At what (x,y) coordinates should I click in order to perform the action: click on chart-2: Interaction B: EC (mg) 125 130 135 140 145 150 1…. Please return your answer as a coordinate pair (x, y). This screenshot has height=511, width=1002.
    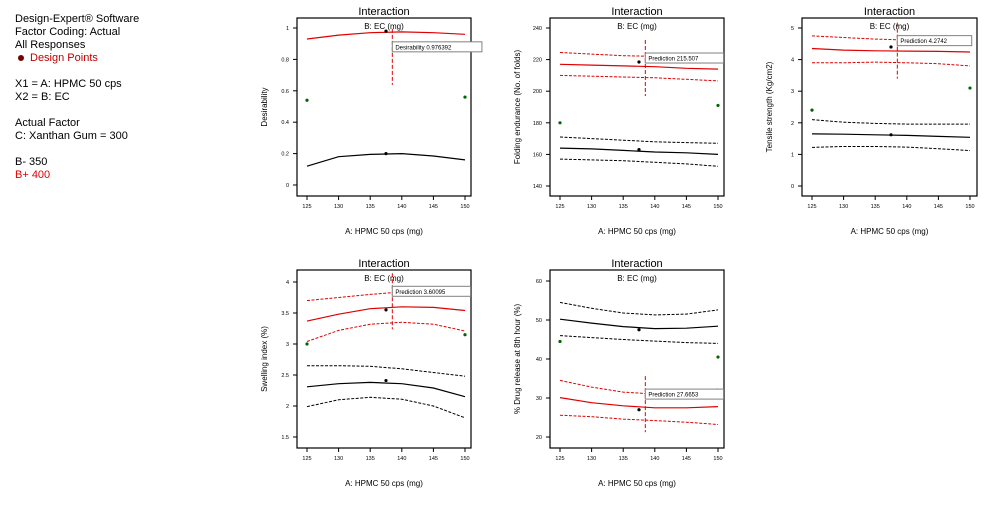
    Looking at the image, I should click on (619, 121).